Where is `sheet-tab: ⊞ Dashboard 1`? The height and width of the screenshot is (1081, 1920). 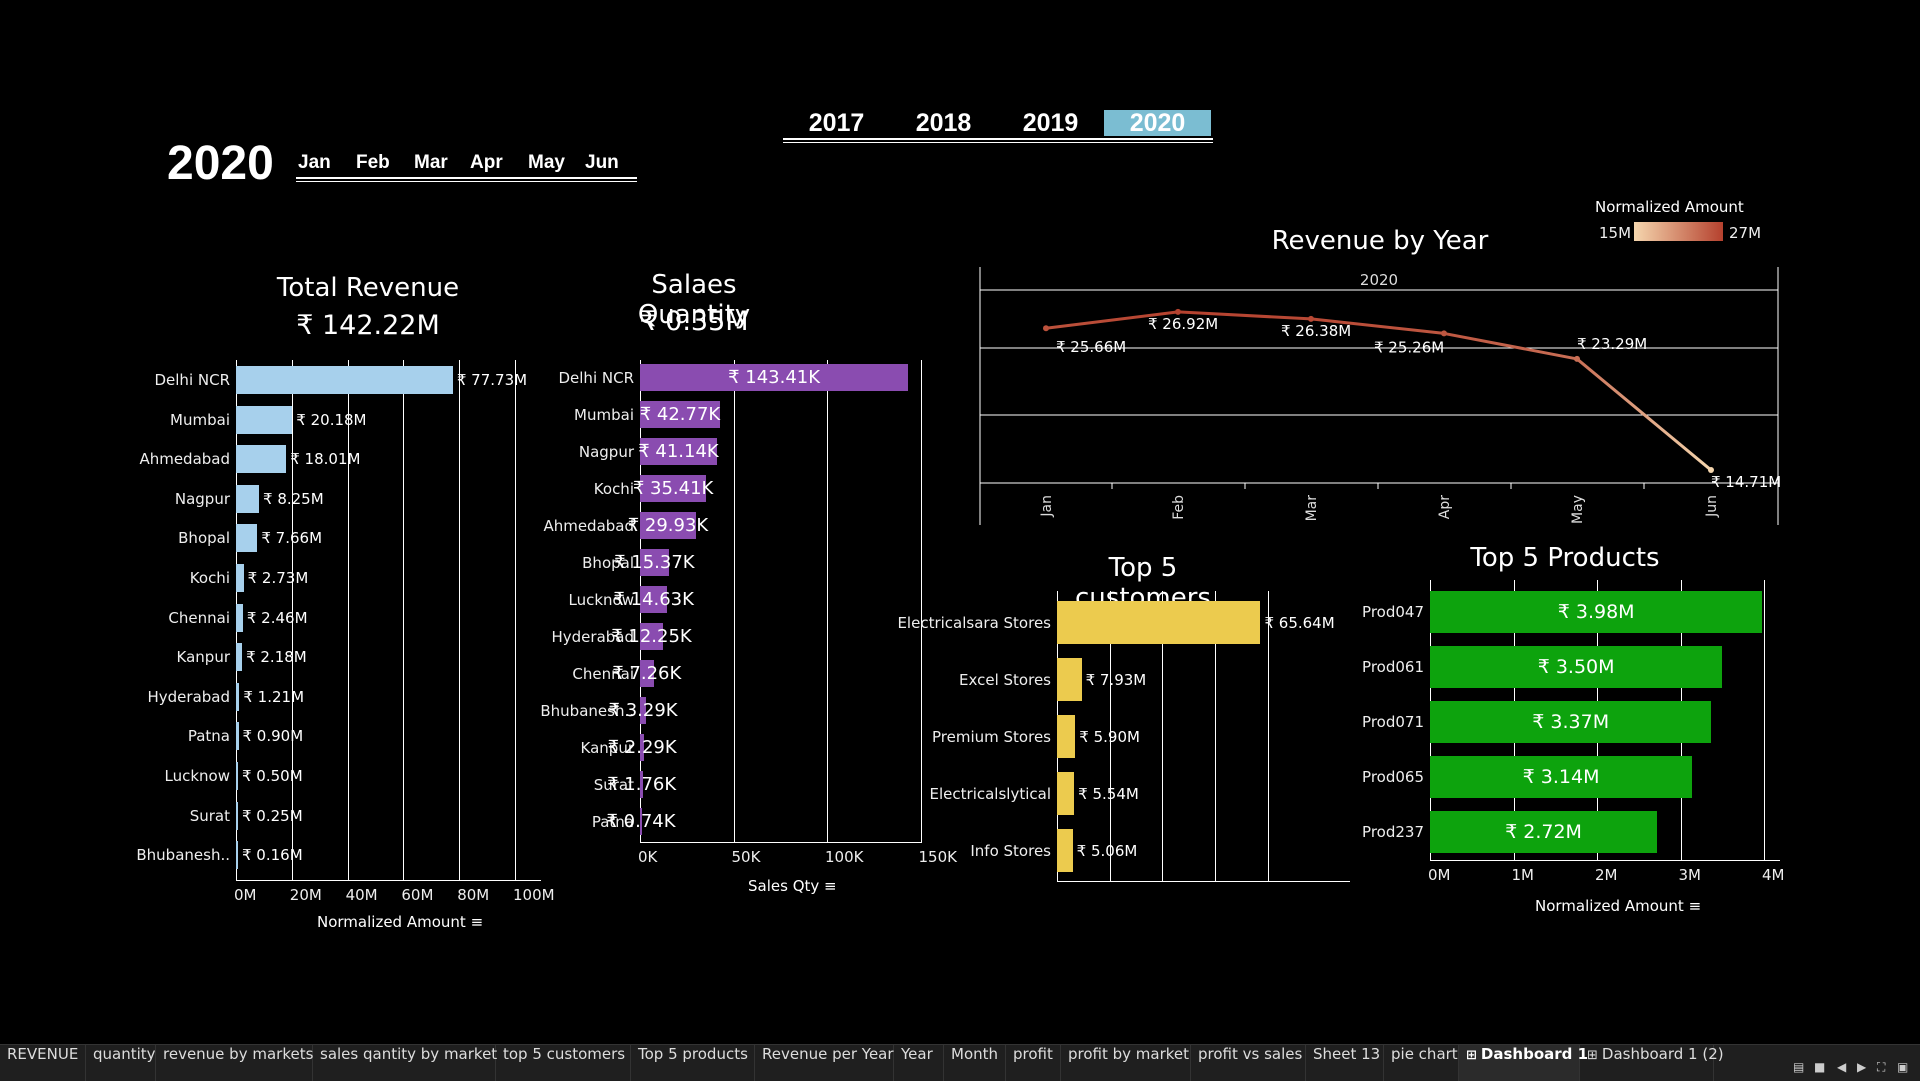
sheet-tab: ⊞ Dashboard 1 is located at coordinates (1523, 1063).